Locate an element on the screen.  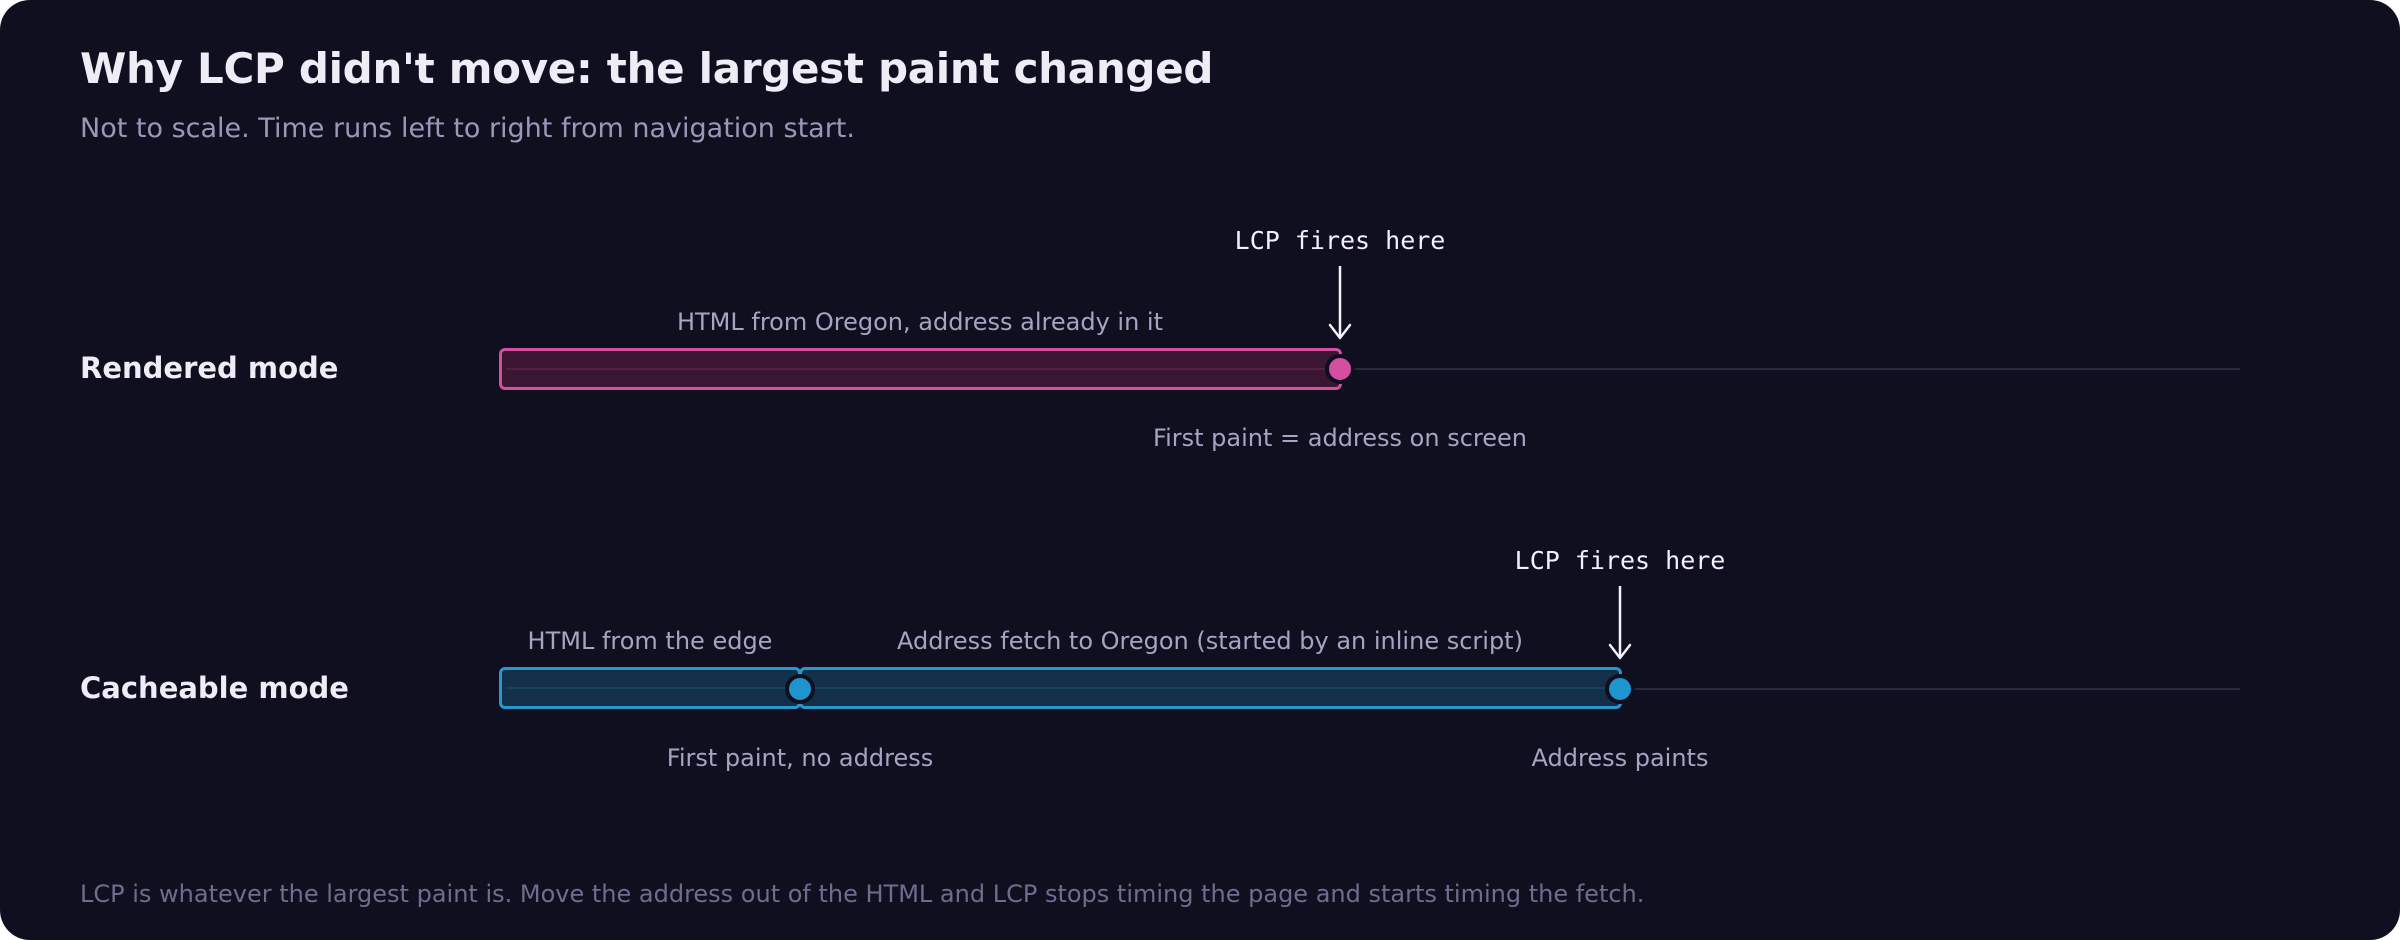
lcp-label-rendered: LCP fires here is located at coordinates (1340, 240).